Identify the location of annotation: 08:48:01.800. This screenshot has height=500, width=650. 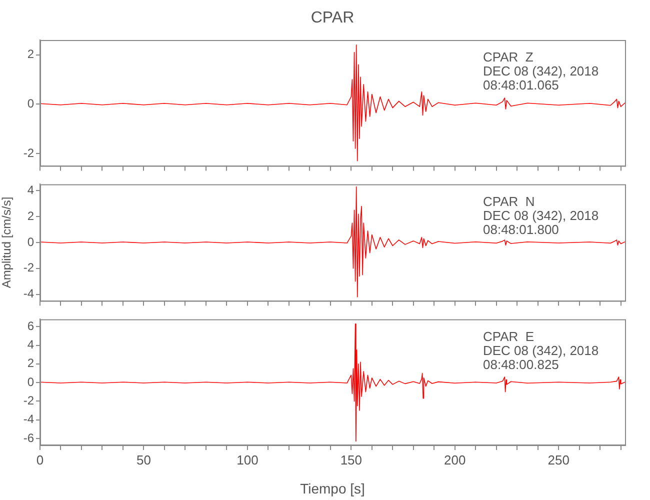
(521, 229).